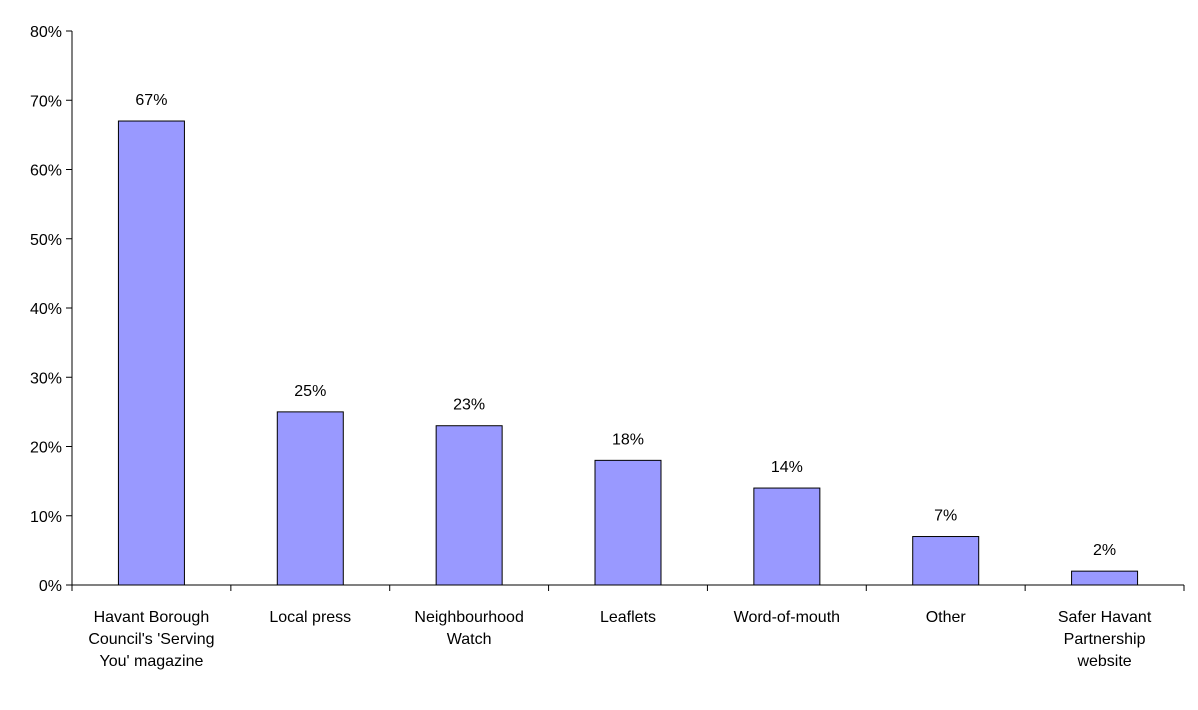  I want to click on y-tick-label: 50%, so click(46, 240).